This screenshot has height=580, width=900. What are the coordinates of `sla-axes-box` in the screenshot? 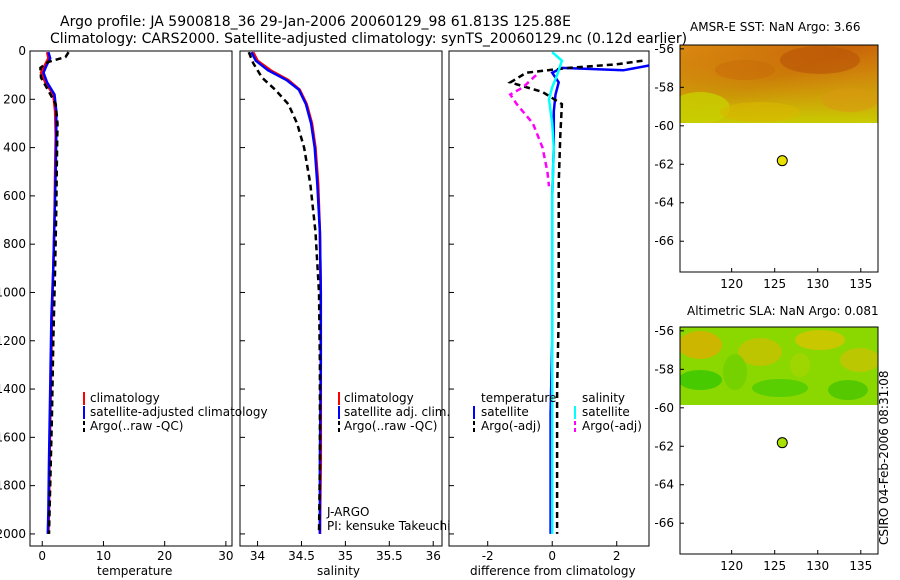 It's located at (779, 440).